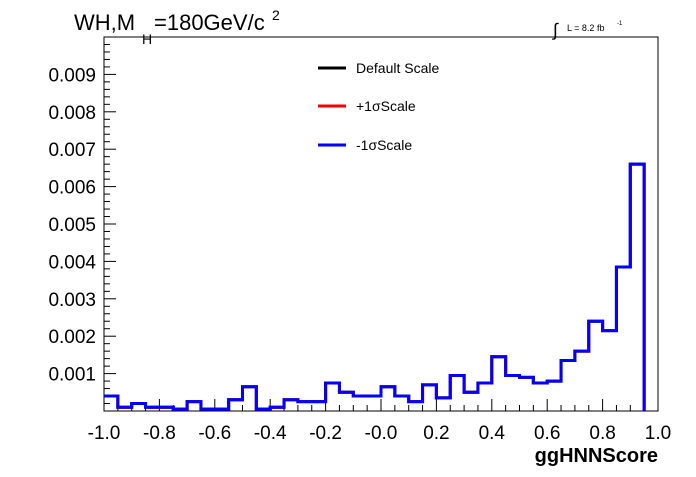  What do you see at coordinates (147, 39) in the screenshot?
I see `title-subscript: H` at bounding box center [147, 39].